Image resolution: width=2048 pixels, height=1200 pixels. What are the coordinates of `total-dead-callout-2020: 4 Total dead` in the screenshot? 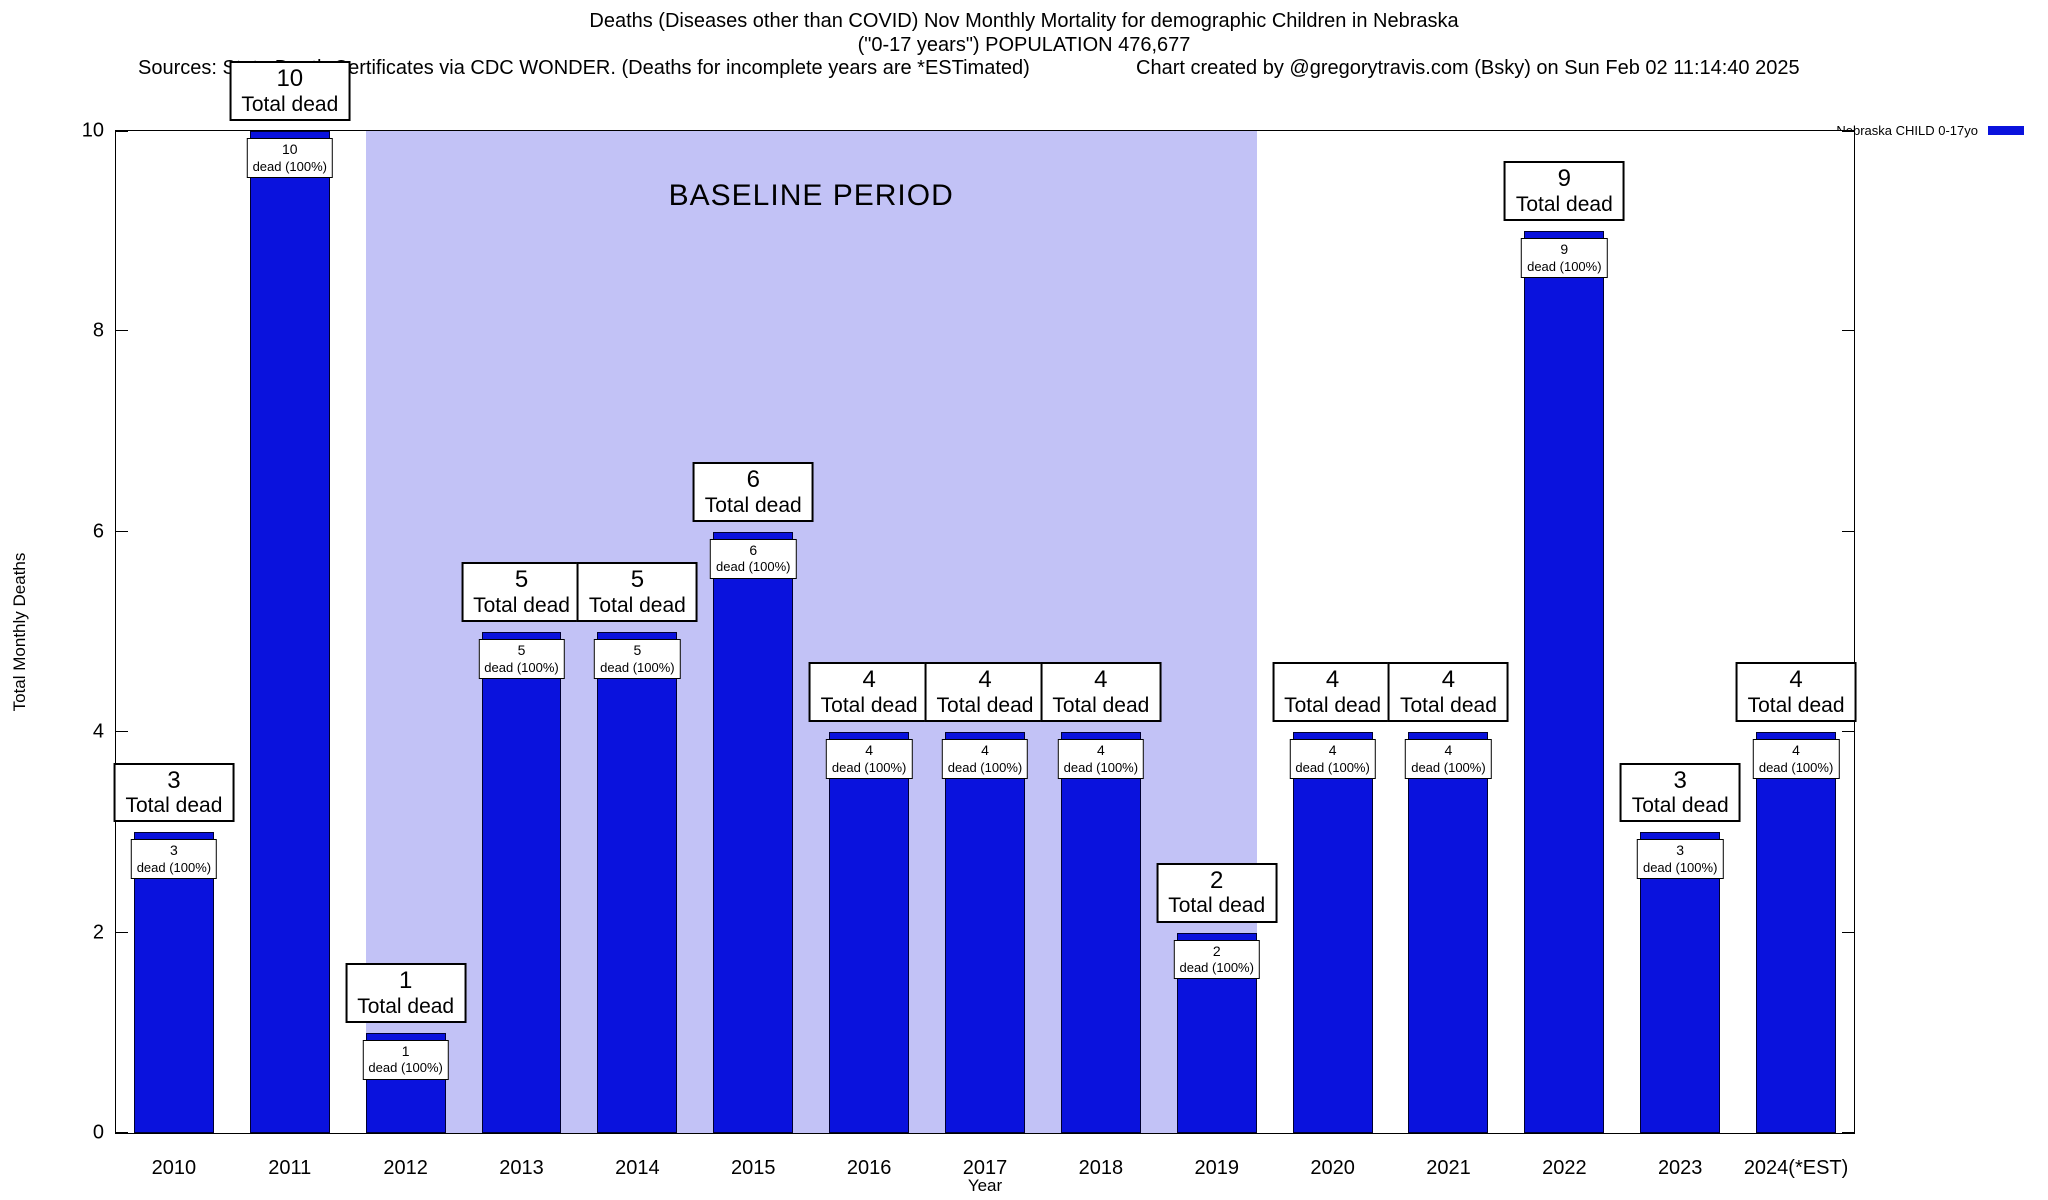 It's located at (1333, 692).